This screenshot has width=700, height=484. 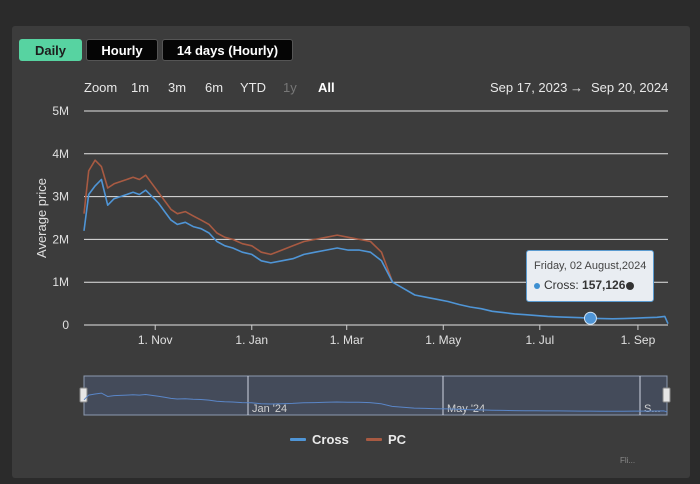 What do you see at coordinates (214, 87) in the screenshot?
I see `zoom-6m-button: 6m` at bounding box center [214, 87].